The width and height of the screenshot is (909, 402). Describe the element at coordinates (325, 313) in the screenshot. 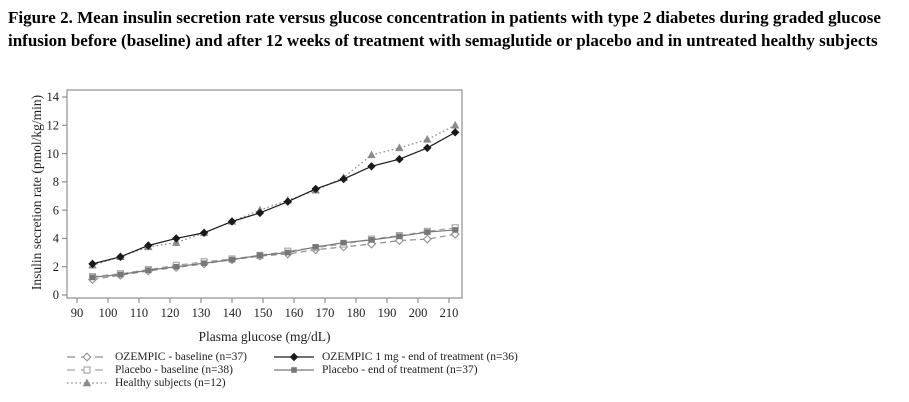

I see `x-tick-label: 170` at that location.